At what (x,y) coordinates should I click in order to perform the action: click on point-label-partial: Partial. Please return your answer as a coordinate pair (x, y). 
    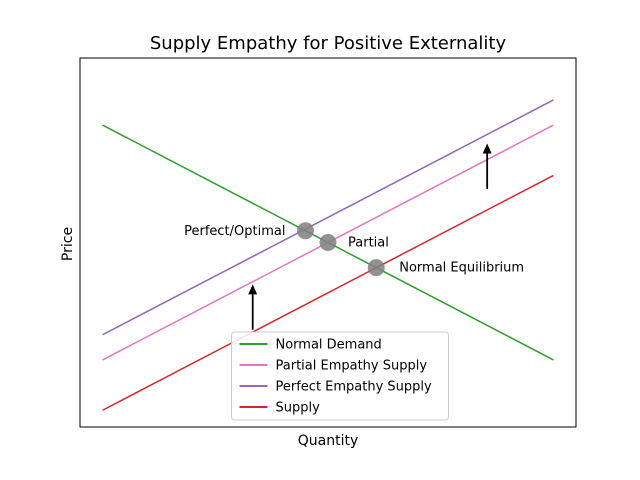
    Looking at the image, I should click on (368, 243).